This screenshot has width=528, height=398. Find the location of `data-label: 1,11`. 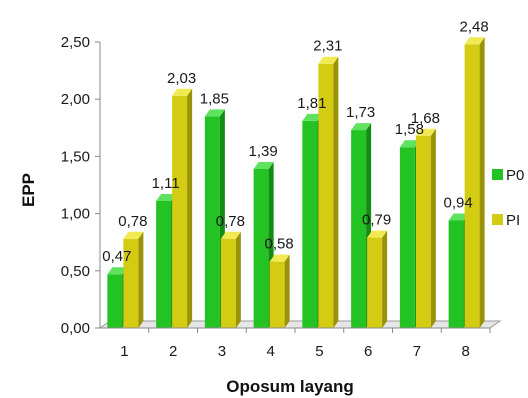

data-label: 1,11 is located at coordinates (166, 183).